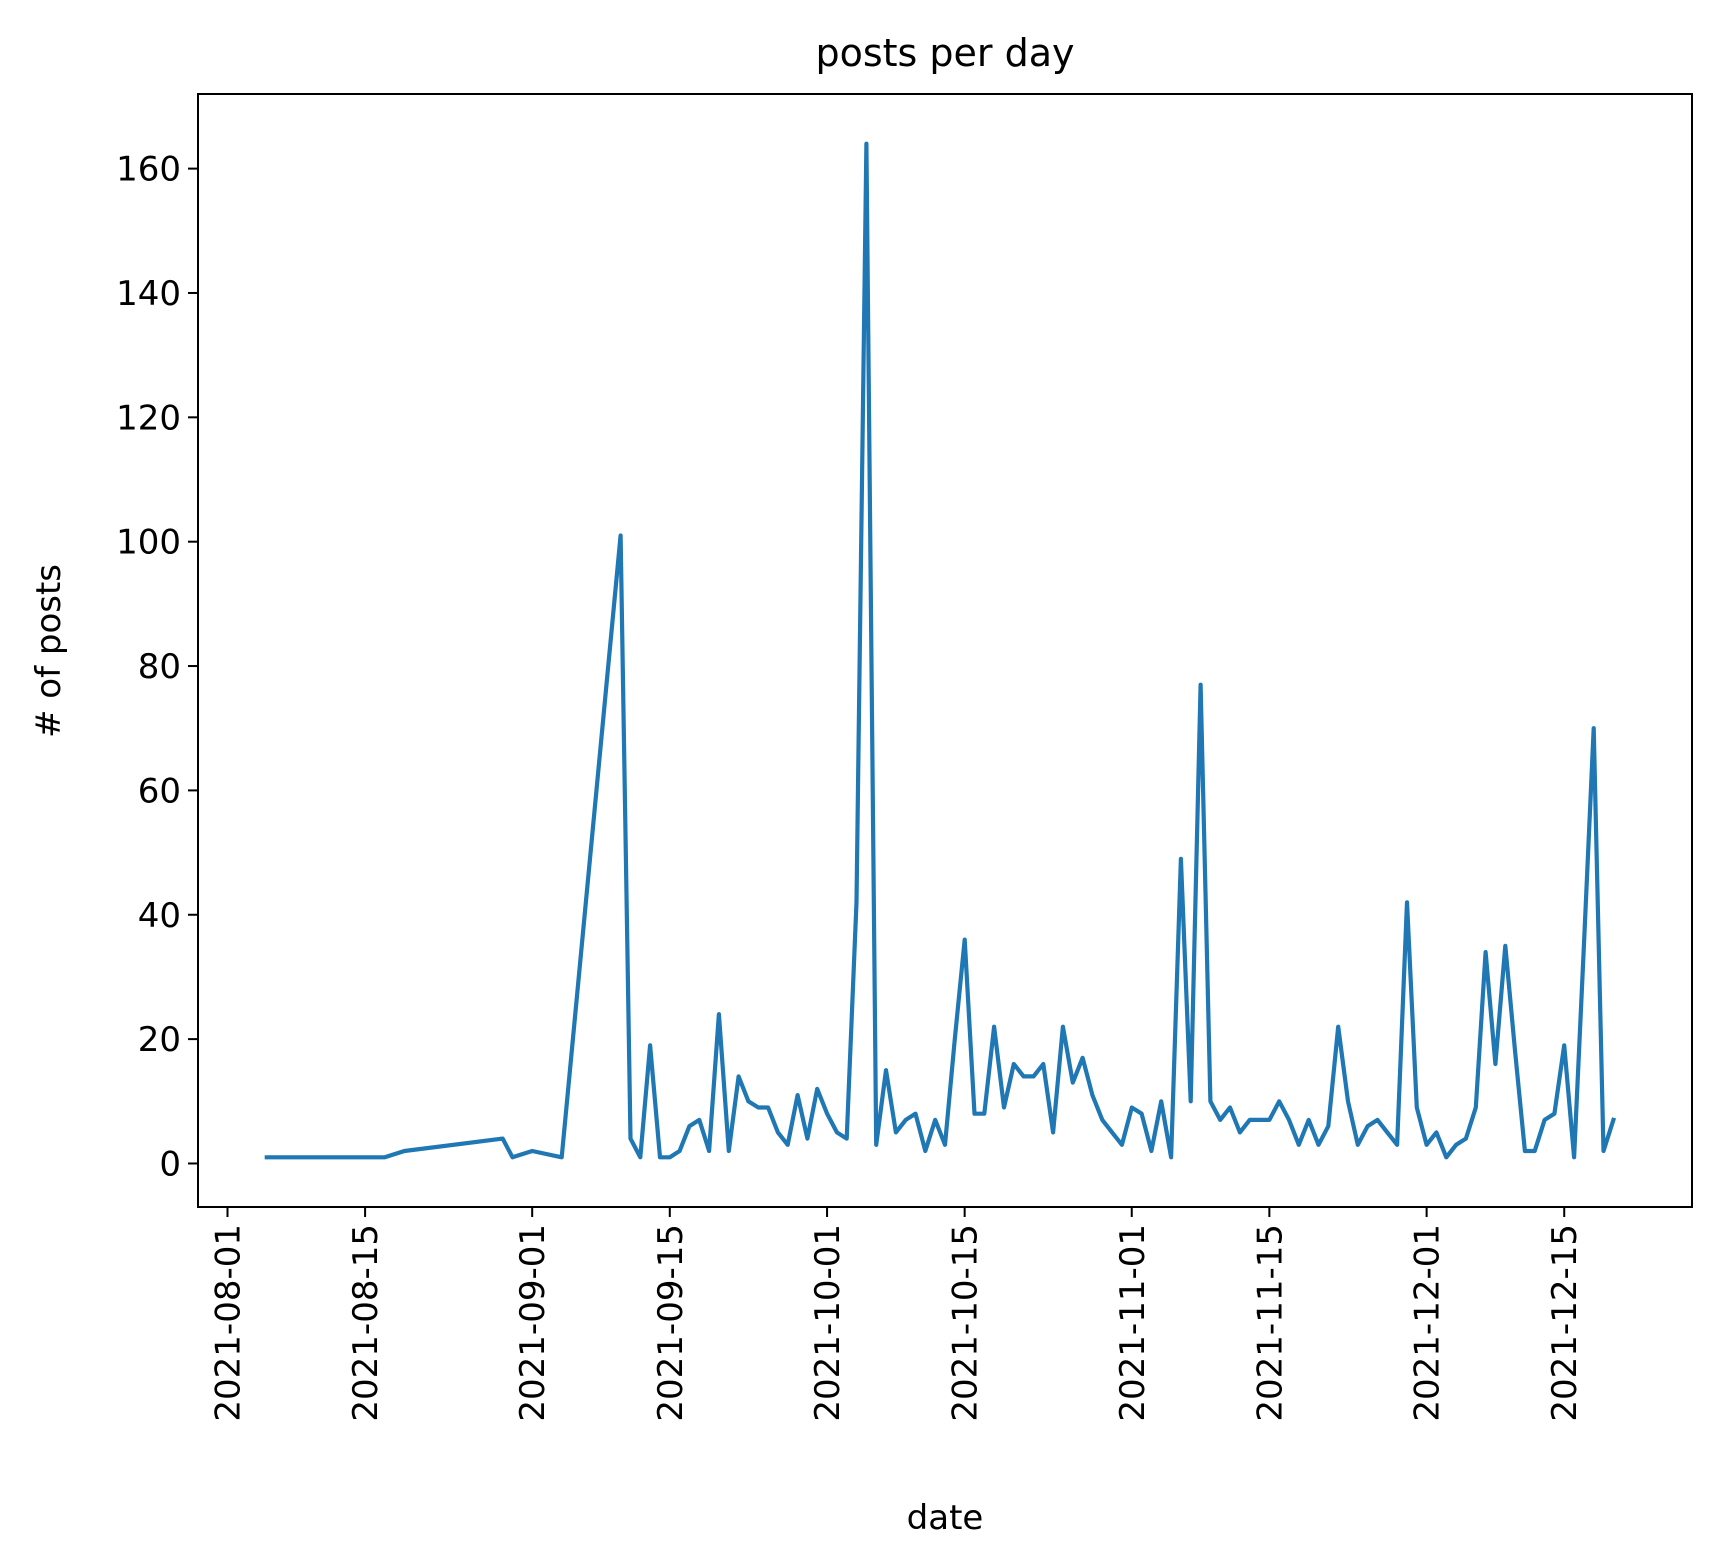 This screenshot has height=1561, width=1715. Describe the element at coordinates (159, 791) in the screenshot. I see `y-tick-label: 60` at that location.